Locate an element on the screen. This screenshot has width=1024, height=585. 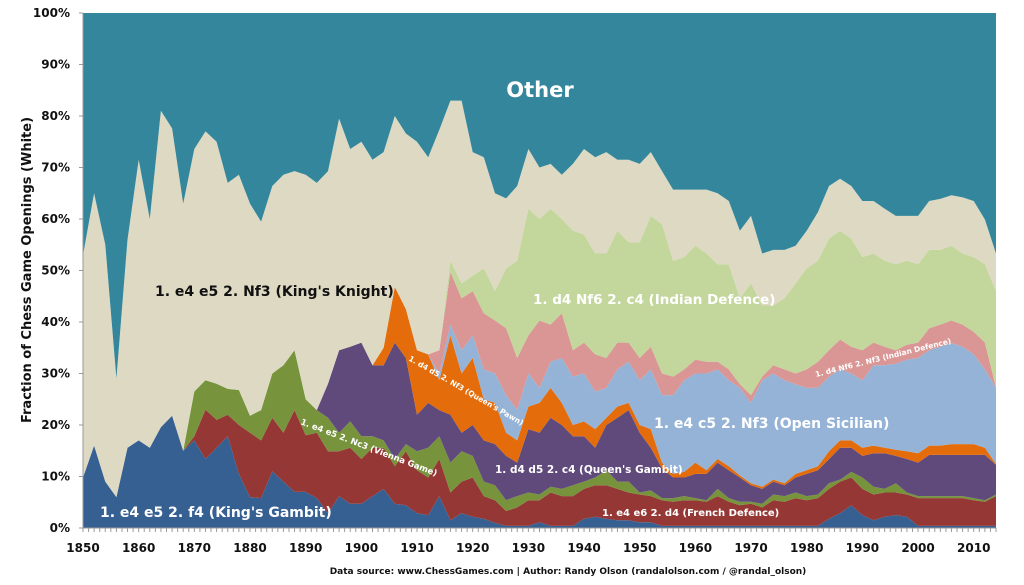
x-tick-label: 1870 is located at coordinates (194, 548).